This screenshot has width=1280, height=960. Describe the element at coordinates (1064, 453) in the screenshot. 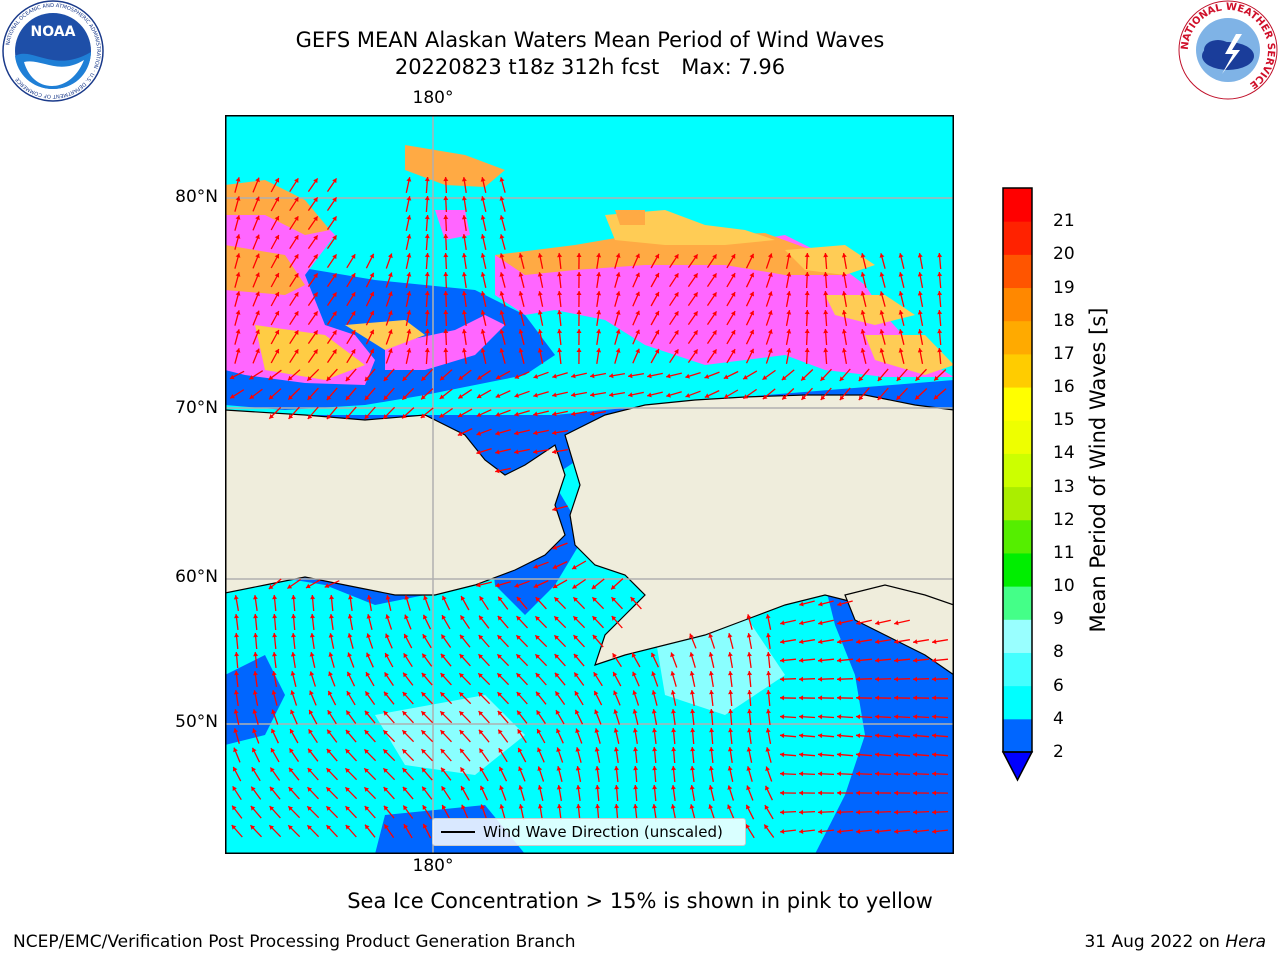

I see `colorbar-tick-label: 14` at that location.